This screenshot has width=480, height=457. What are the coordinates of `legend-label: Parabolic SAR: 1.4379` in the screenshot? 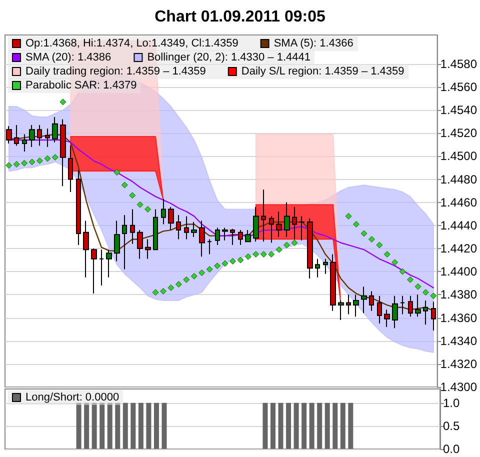 It's located at (81, 86).